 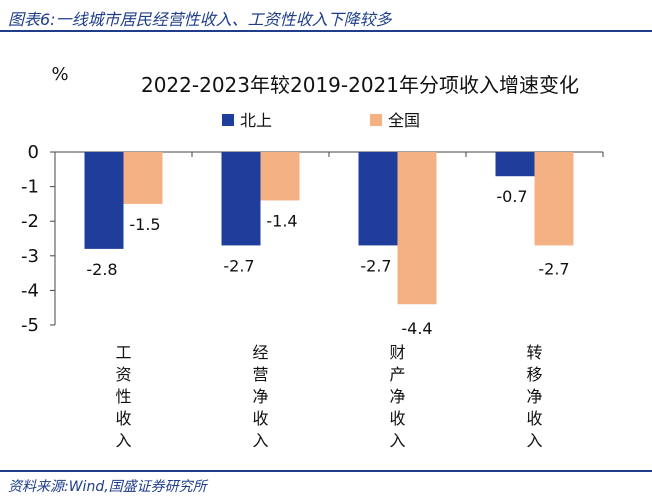 I want to click on y-tick-label: -4, so click(x=30, y=290).